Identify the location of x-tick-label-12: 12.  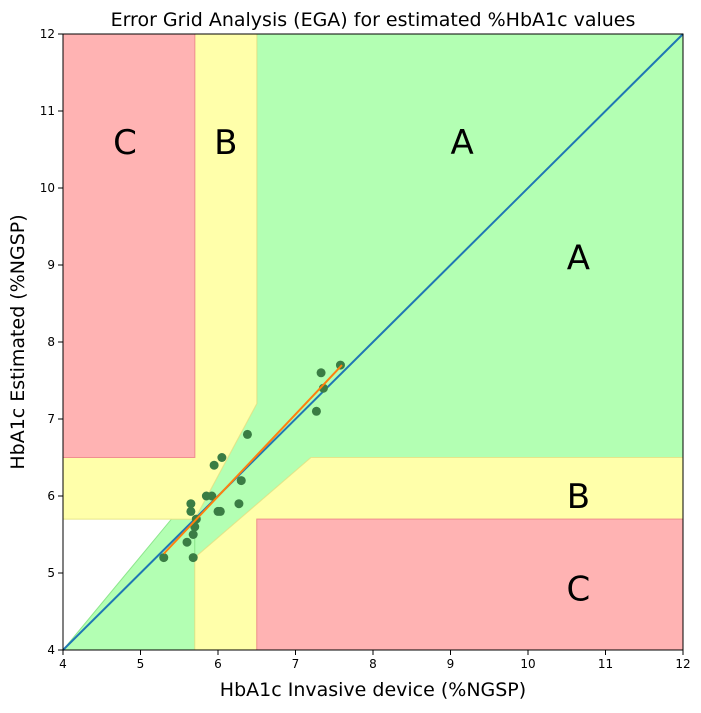
(682, 664).